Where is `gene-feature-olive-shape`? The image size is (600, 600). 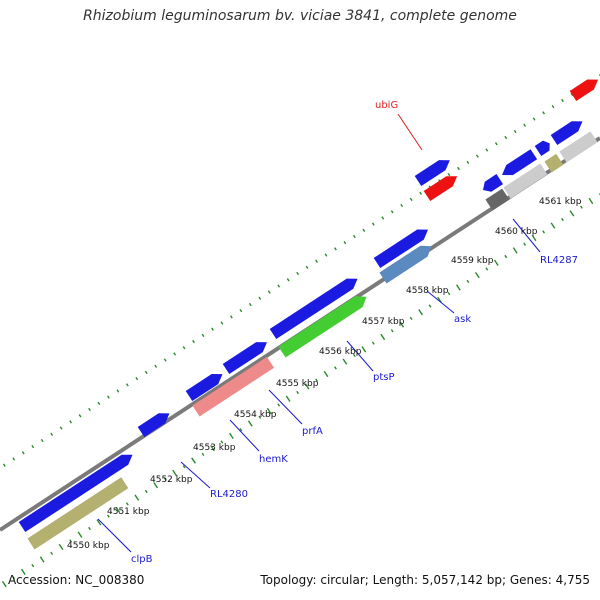 gene-feature-olive-shape is located at coordinates (78, 513).